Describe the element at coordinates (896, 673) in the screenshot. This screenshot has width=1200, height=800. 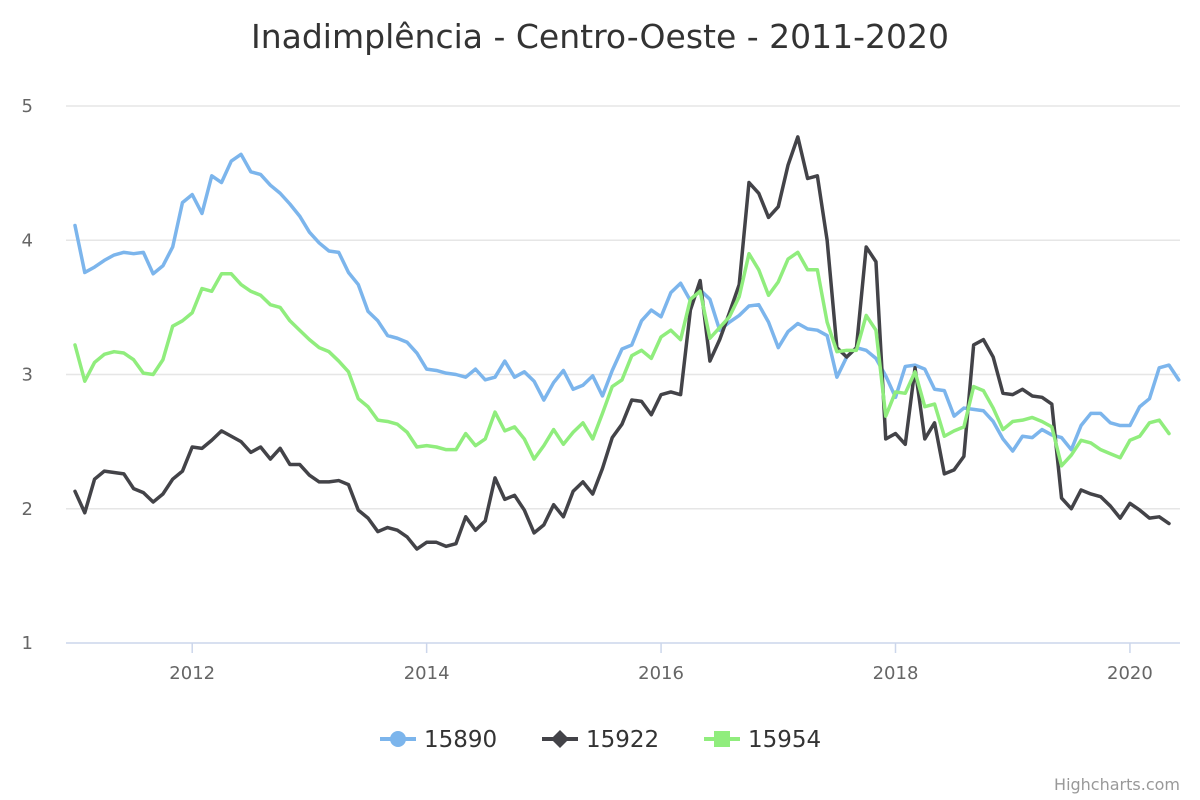
I see `x-tick-label-2018: 2018` at that location.